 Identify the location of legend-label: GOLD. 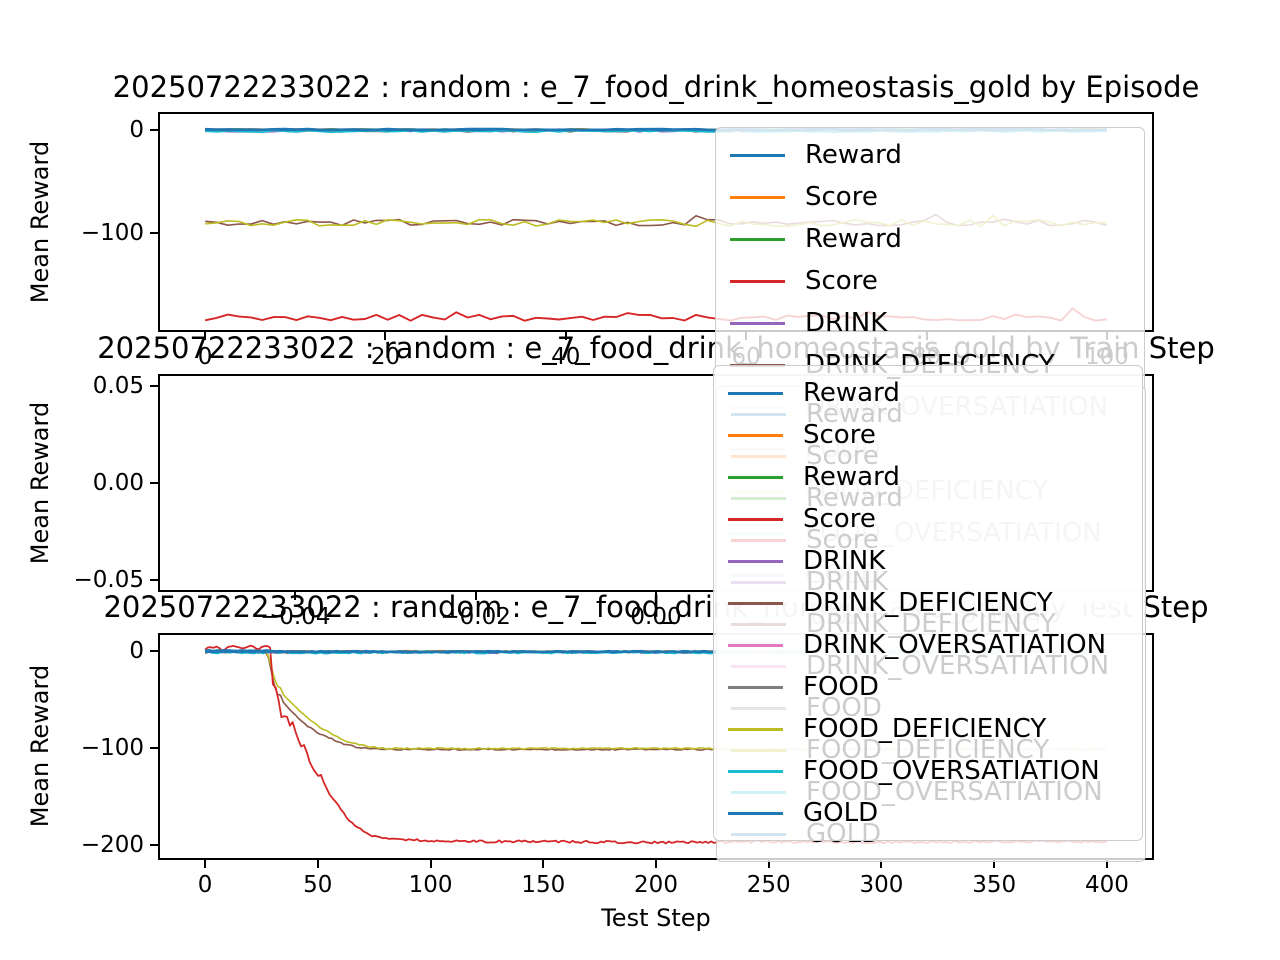
(841, 813).